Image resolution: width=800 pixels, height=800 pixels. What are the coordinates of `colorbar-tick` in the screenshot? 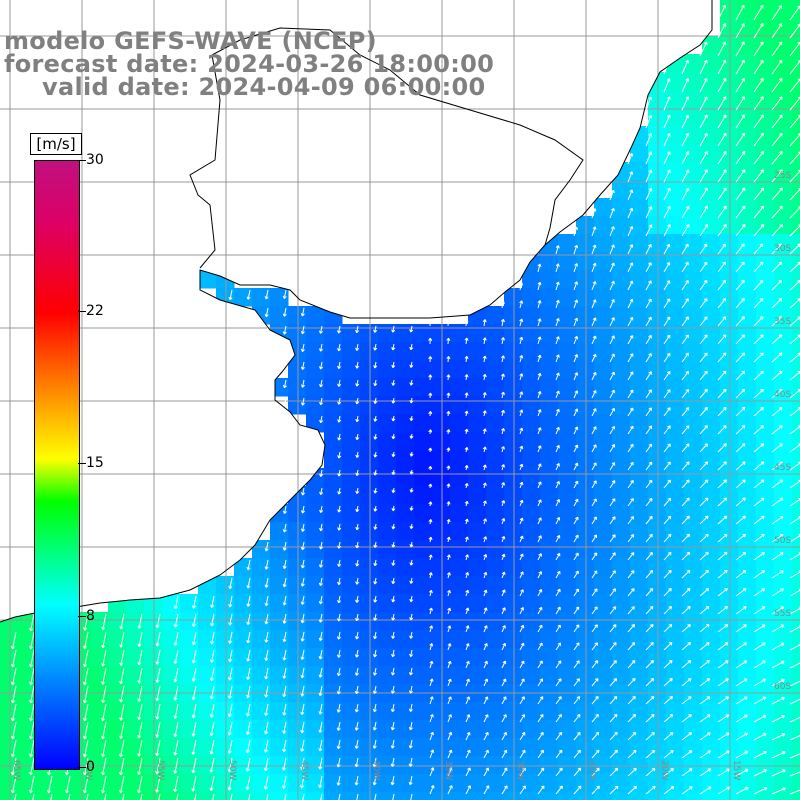 It's located at (82, 767).